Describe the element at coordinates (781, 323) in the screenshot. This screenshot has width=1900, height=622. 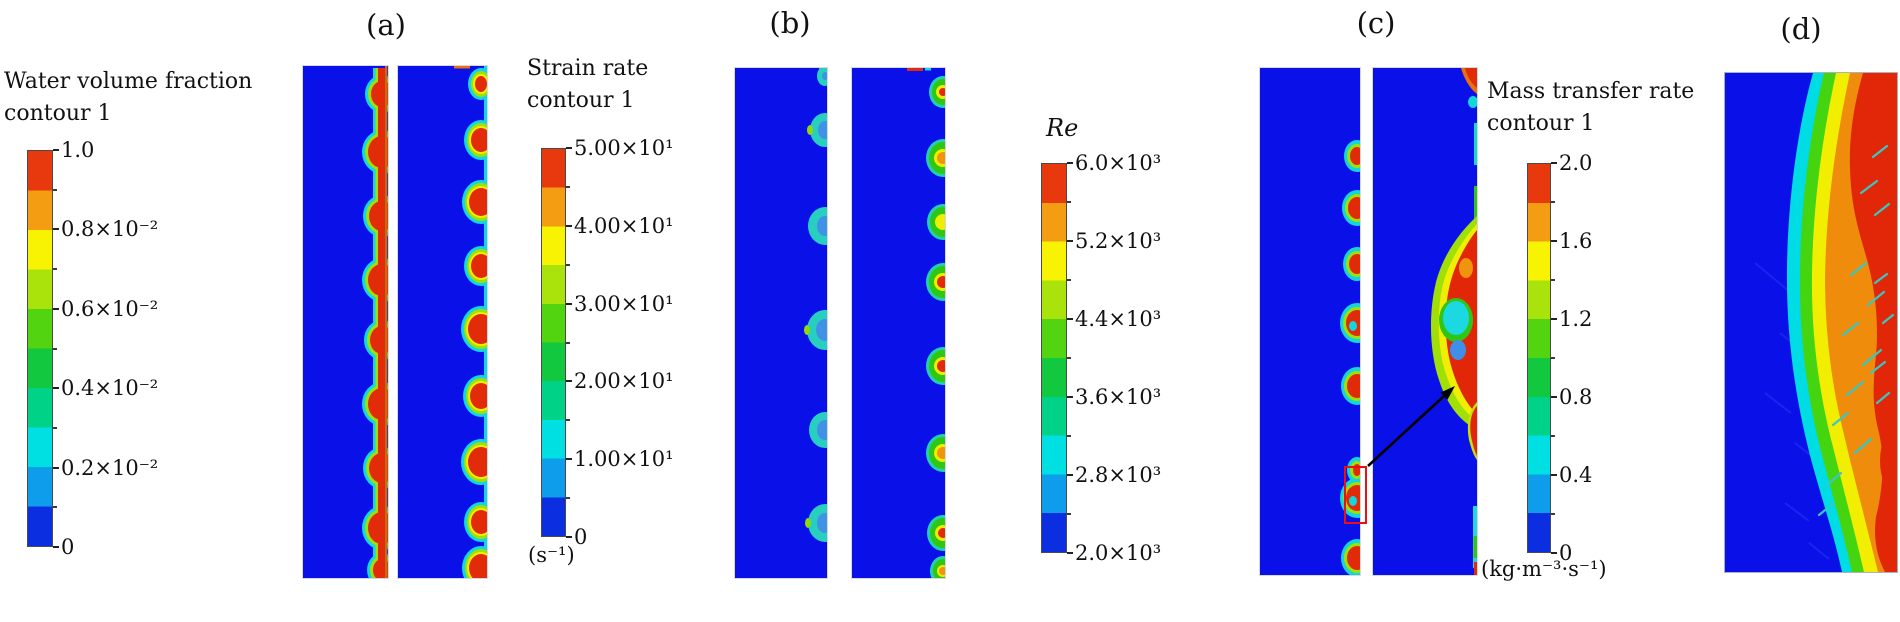
I see `contour-strip-b-left` at that location.